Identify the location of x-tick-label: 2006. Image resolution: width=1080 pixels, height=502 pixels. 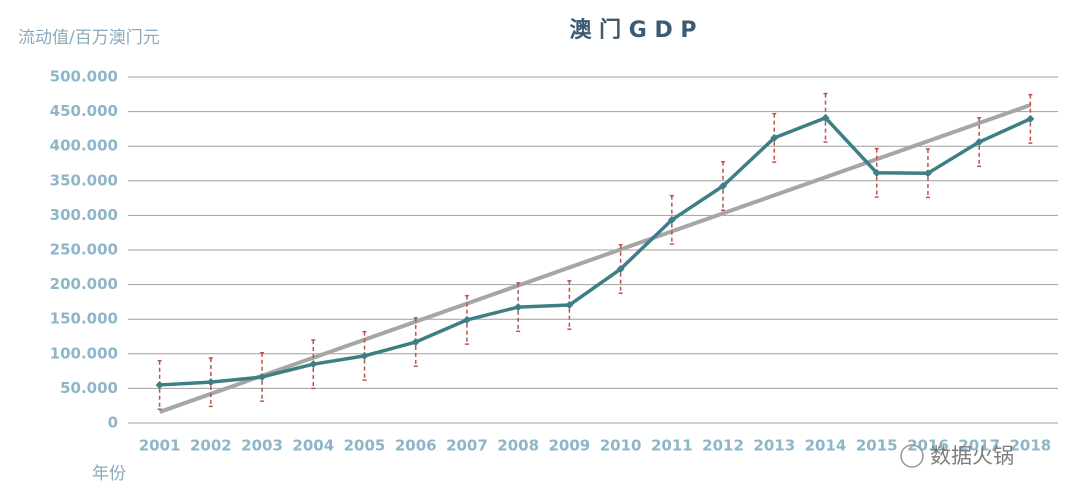
(416, 446).